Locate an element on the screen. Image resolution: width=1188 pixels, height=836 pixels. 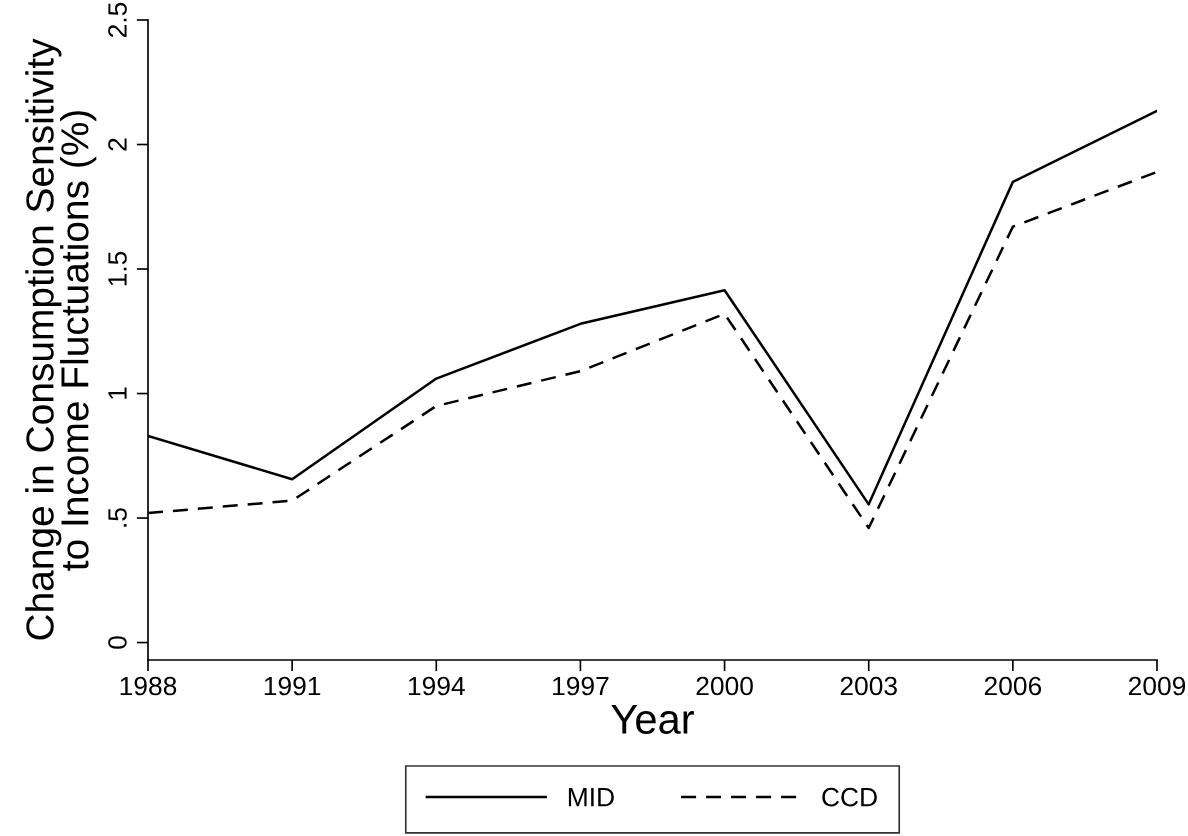
legend-label: MID is located at coordinates (591, 797).